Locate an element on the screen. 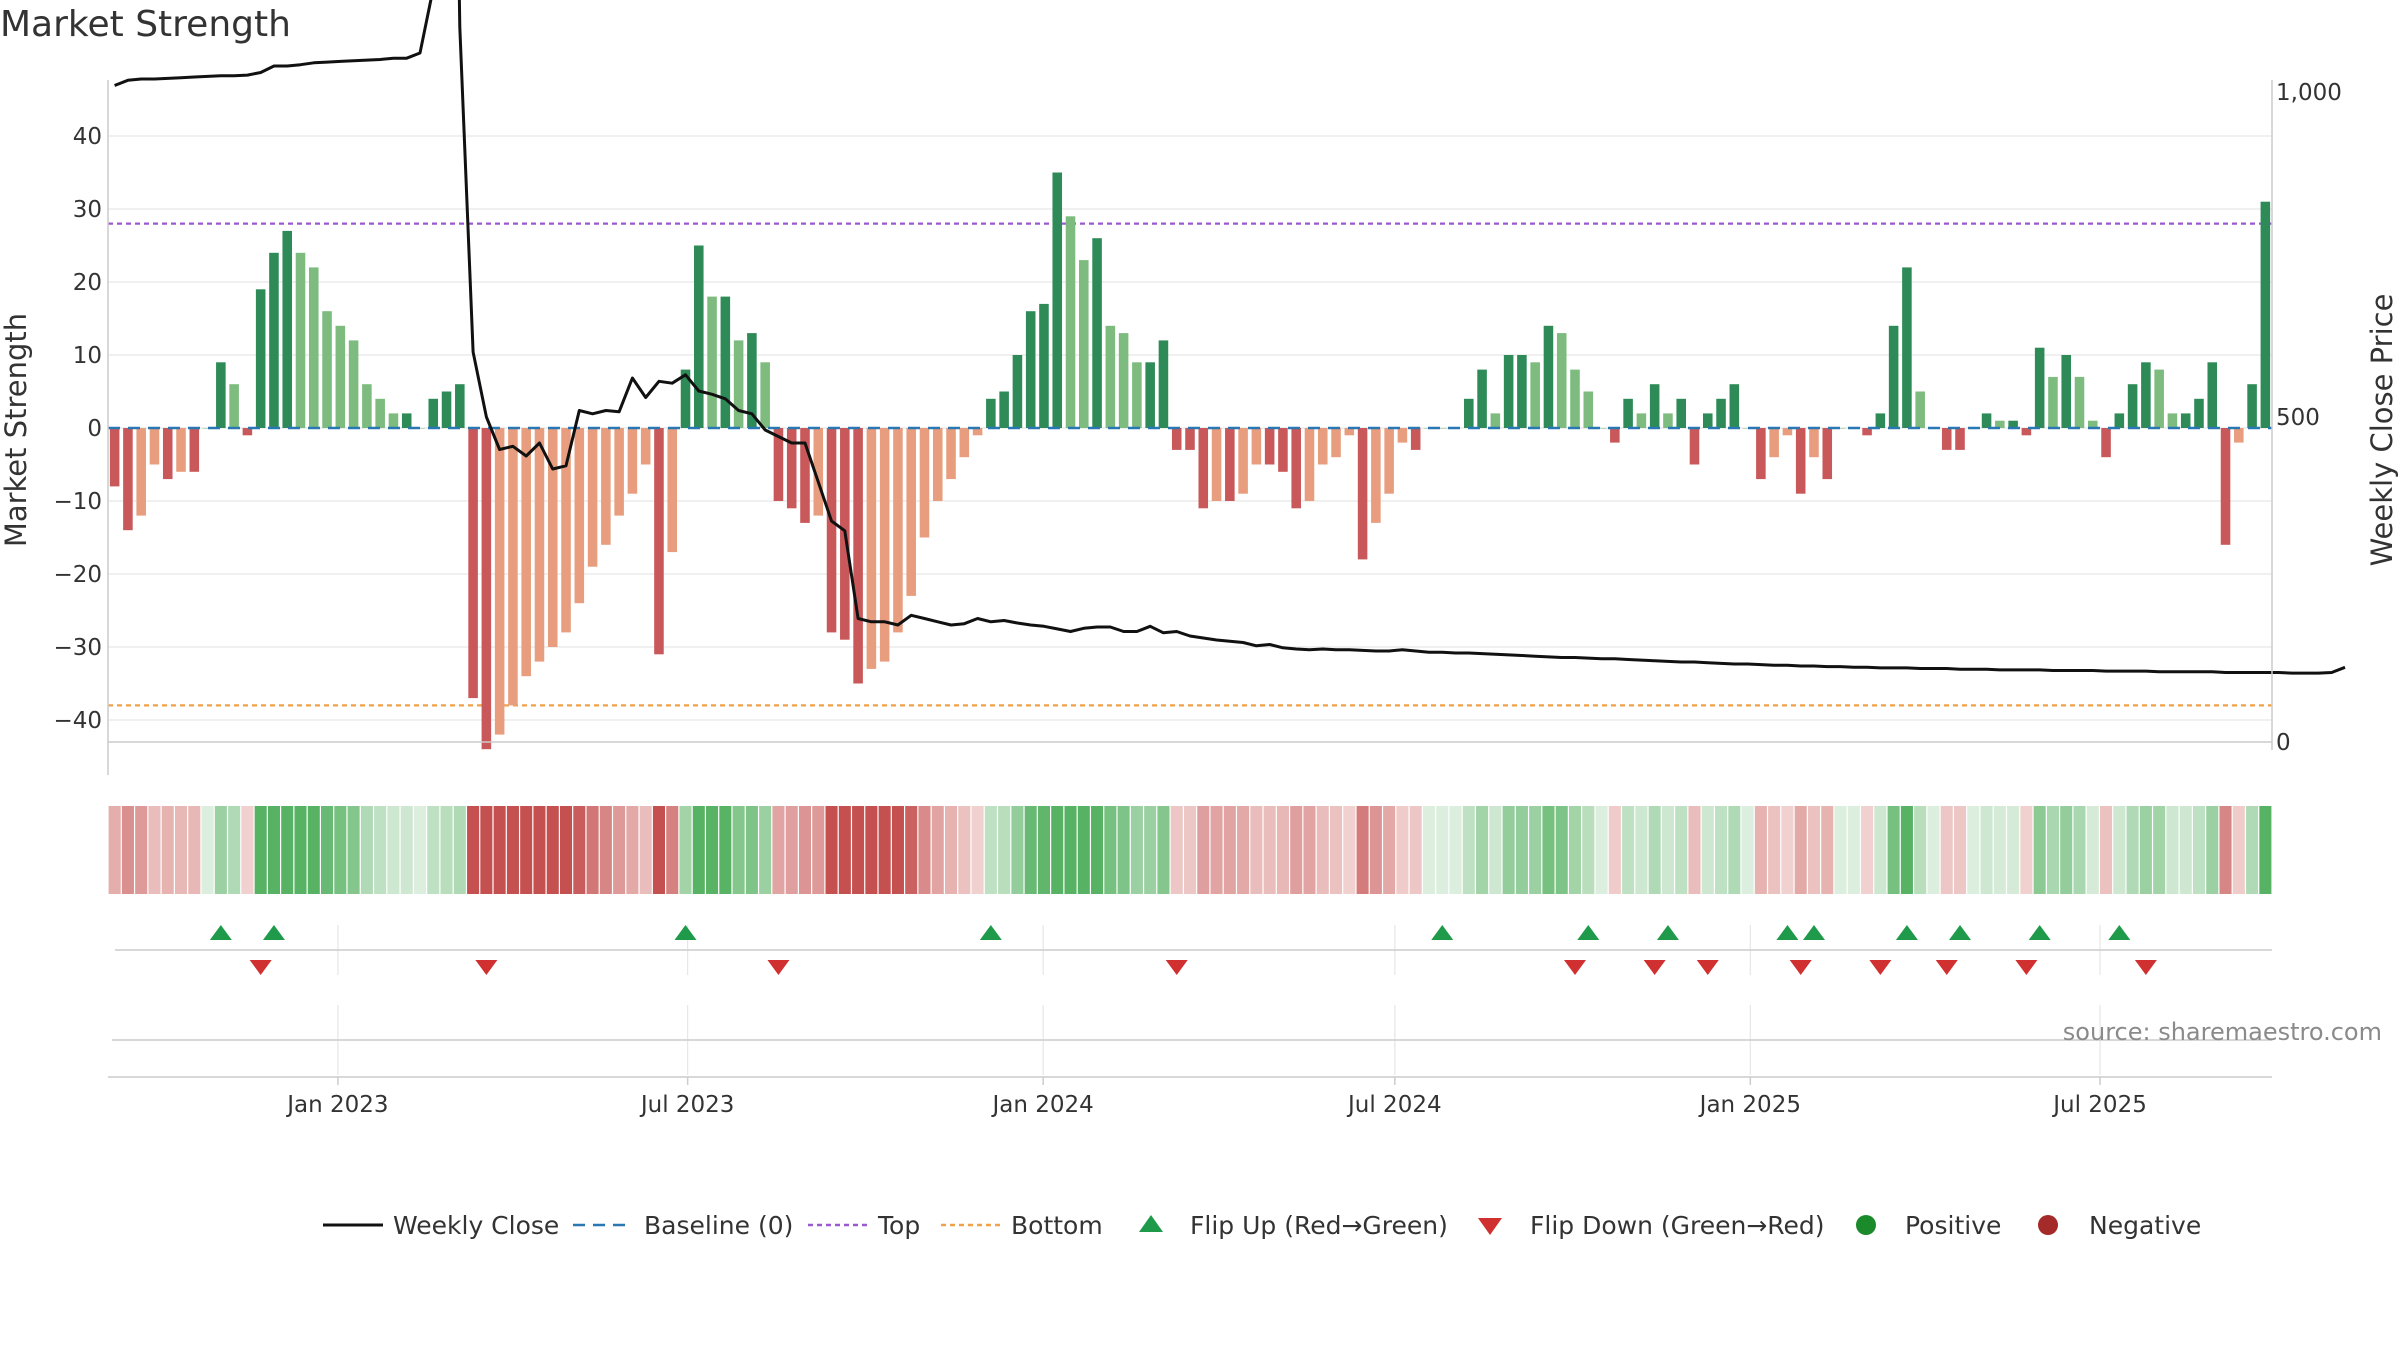 The height and width of the screenshot is (1350, 2400). y-tick-label-left: 0 is located at coordinates (94, 429).